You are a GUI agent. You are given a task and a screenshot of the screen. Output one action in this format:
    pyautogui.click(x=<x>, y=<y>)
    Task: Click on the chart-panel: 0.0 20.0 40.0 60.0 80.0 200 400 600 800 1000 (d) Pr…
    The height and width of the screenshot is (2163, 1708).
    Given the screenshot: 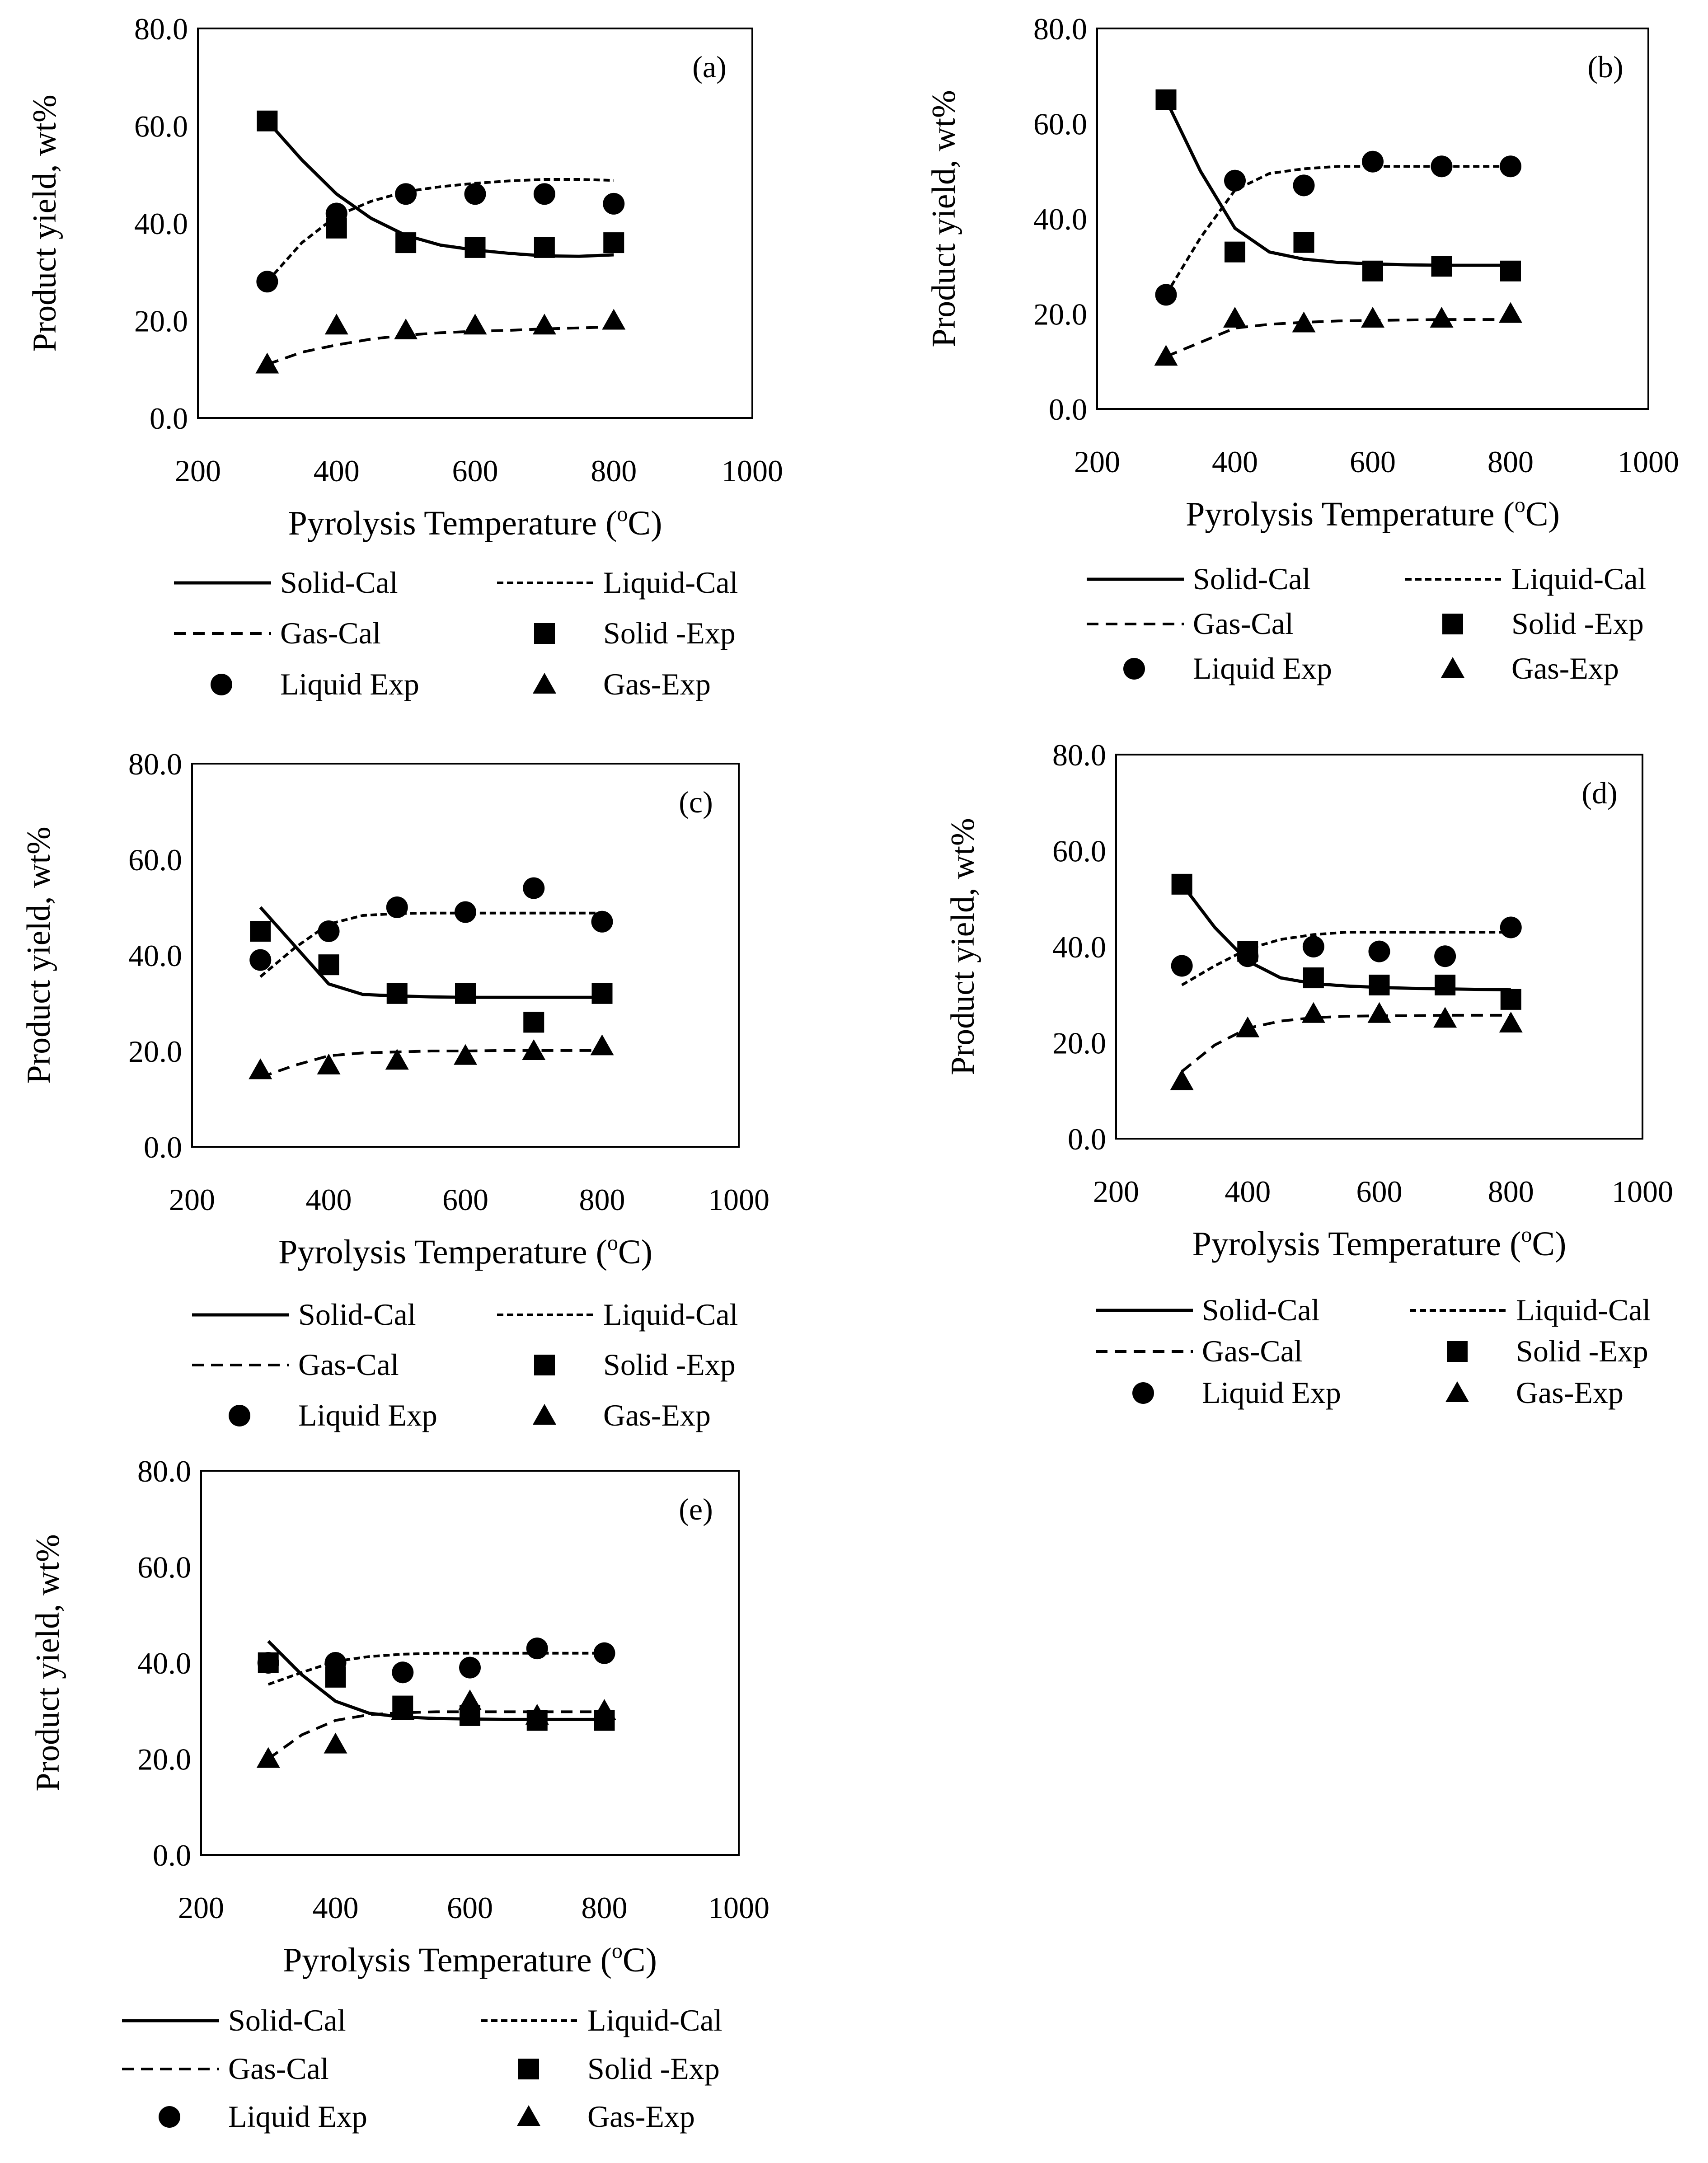 What is the action you would take?
    pyautogui.click(x=1308, y=1074)
    